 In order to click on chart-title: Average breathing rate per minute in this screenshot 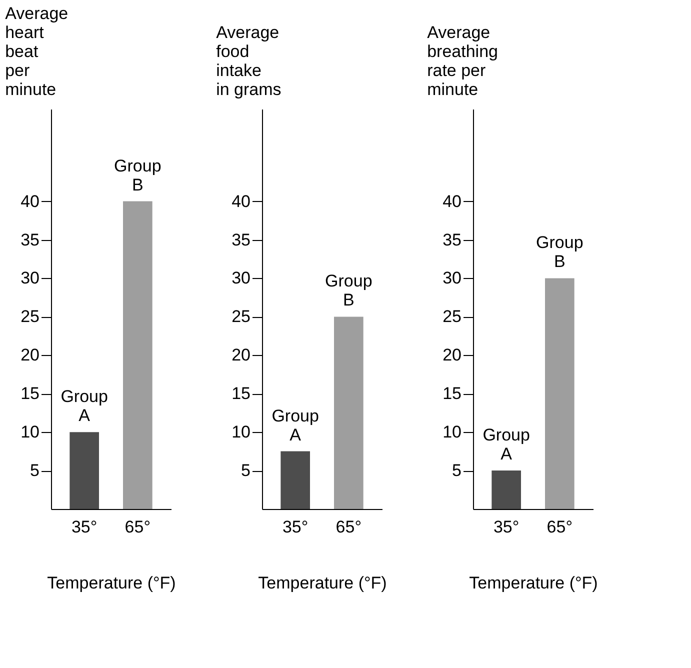, I will do `click(462, 61)`.